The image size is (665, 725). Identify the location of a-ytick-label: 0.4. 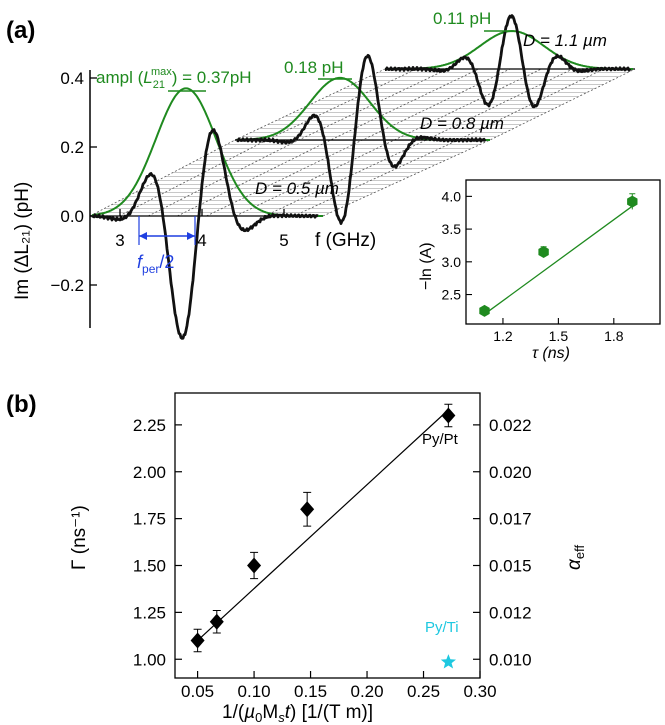
(72, 78).